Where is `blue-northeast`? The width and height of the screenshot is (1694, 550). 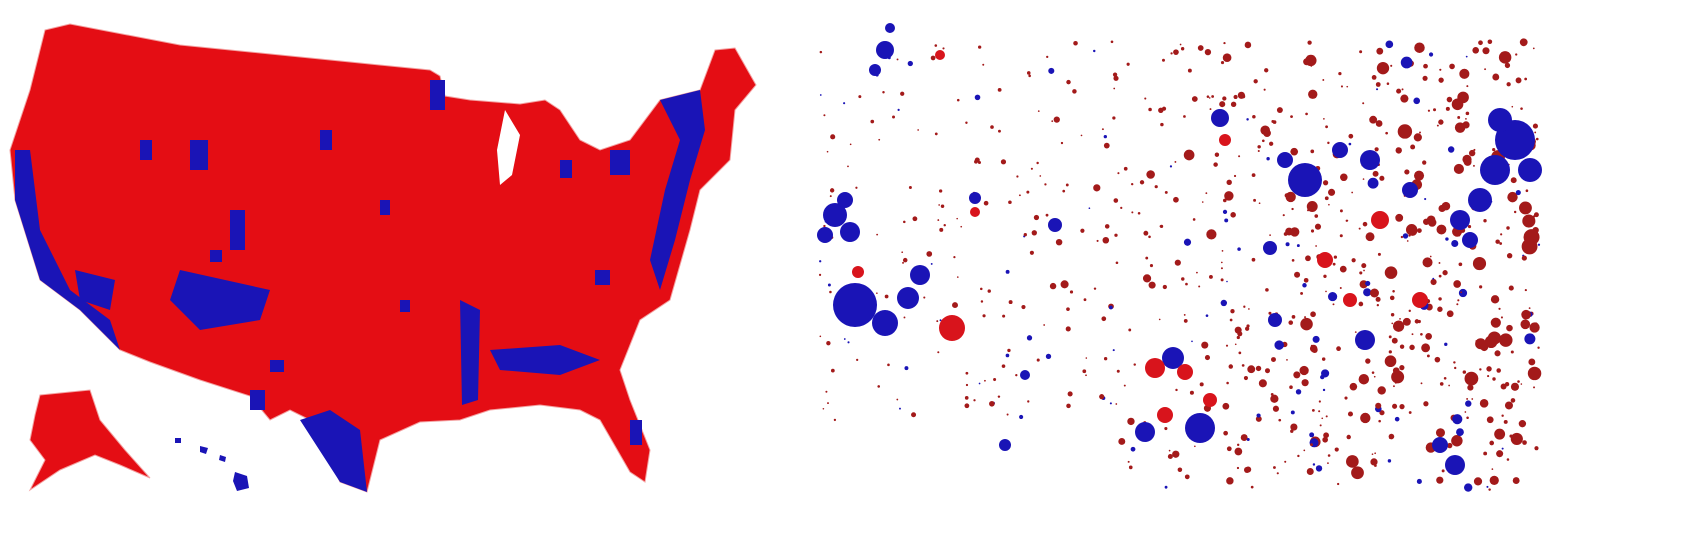
blue-northeast is located at coordinates (677, 190).